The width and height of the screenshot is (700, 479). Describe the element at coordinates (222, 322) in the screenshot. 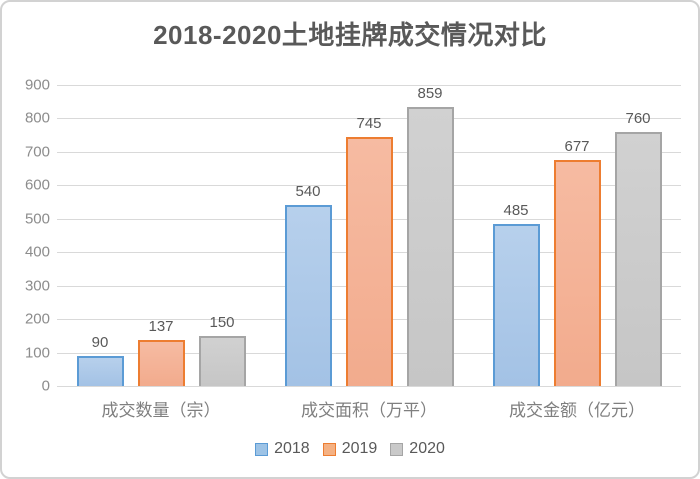

I see `bar-value-label: 150` at that location.